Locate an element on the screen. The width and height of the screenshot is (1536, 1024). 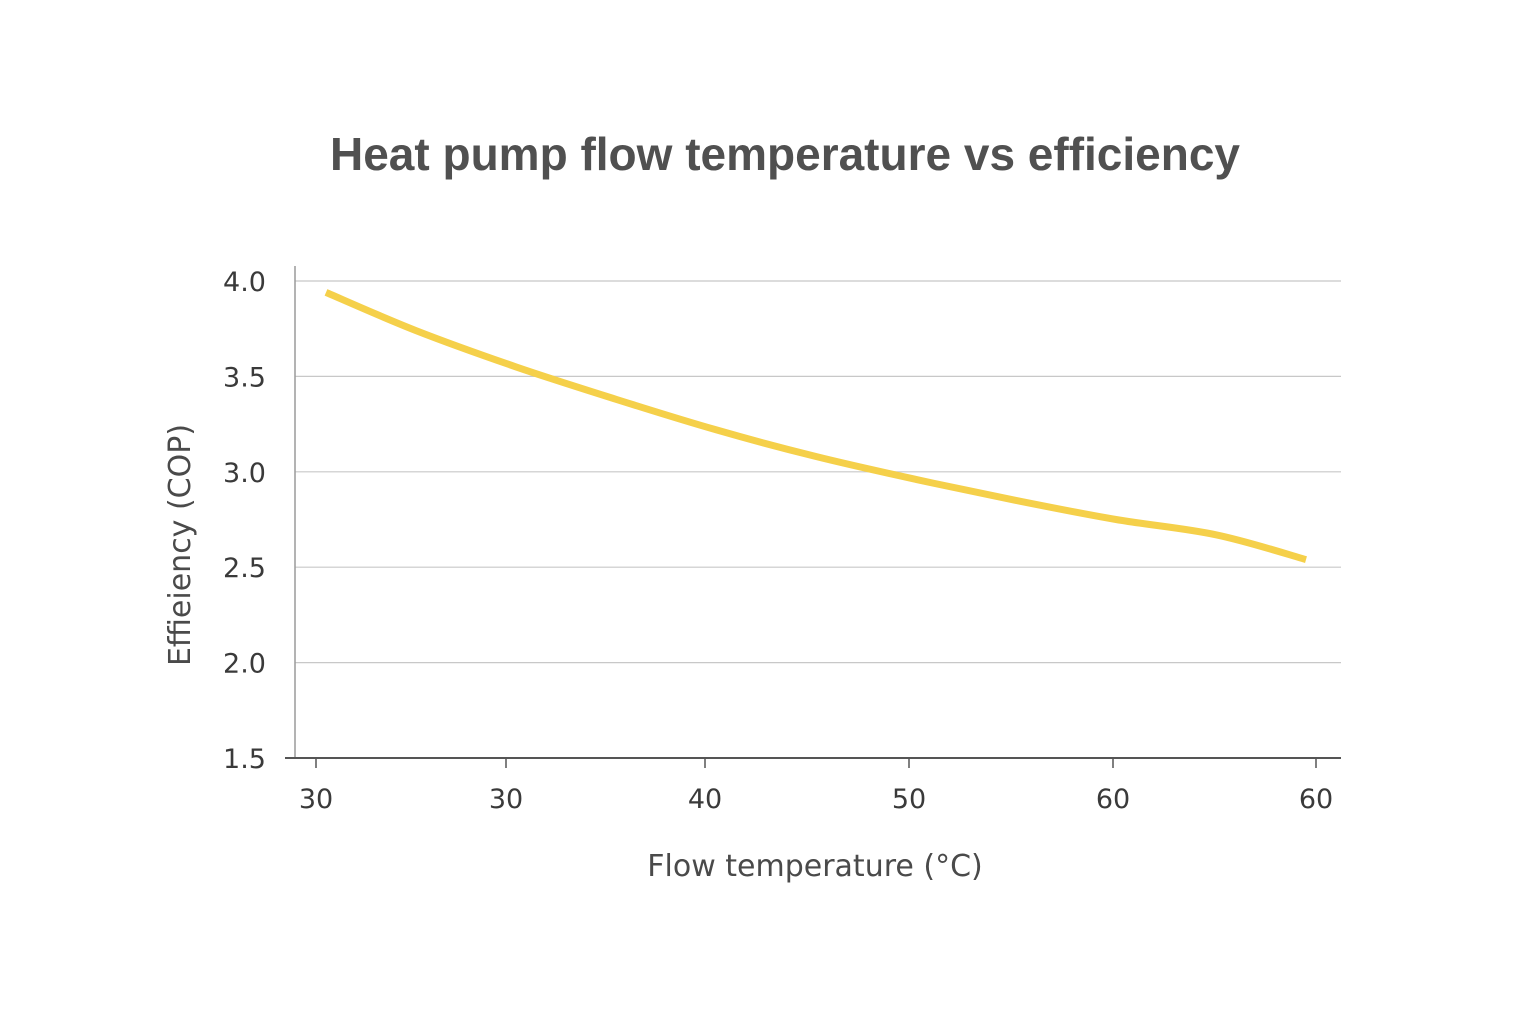
x-tick-label: 40 is located at coordinates (705, 799).